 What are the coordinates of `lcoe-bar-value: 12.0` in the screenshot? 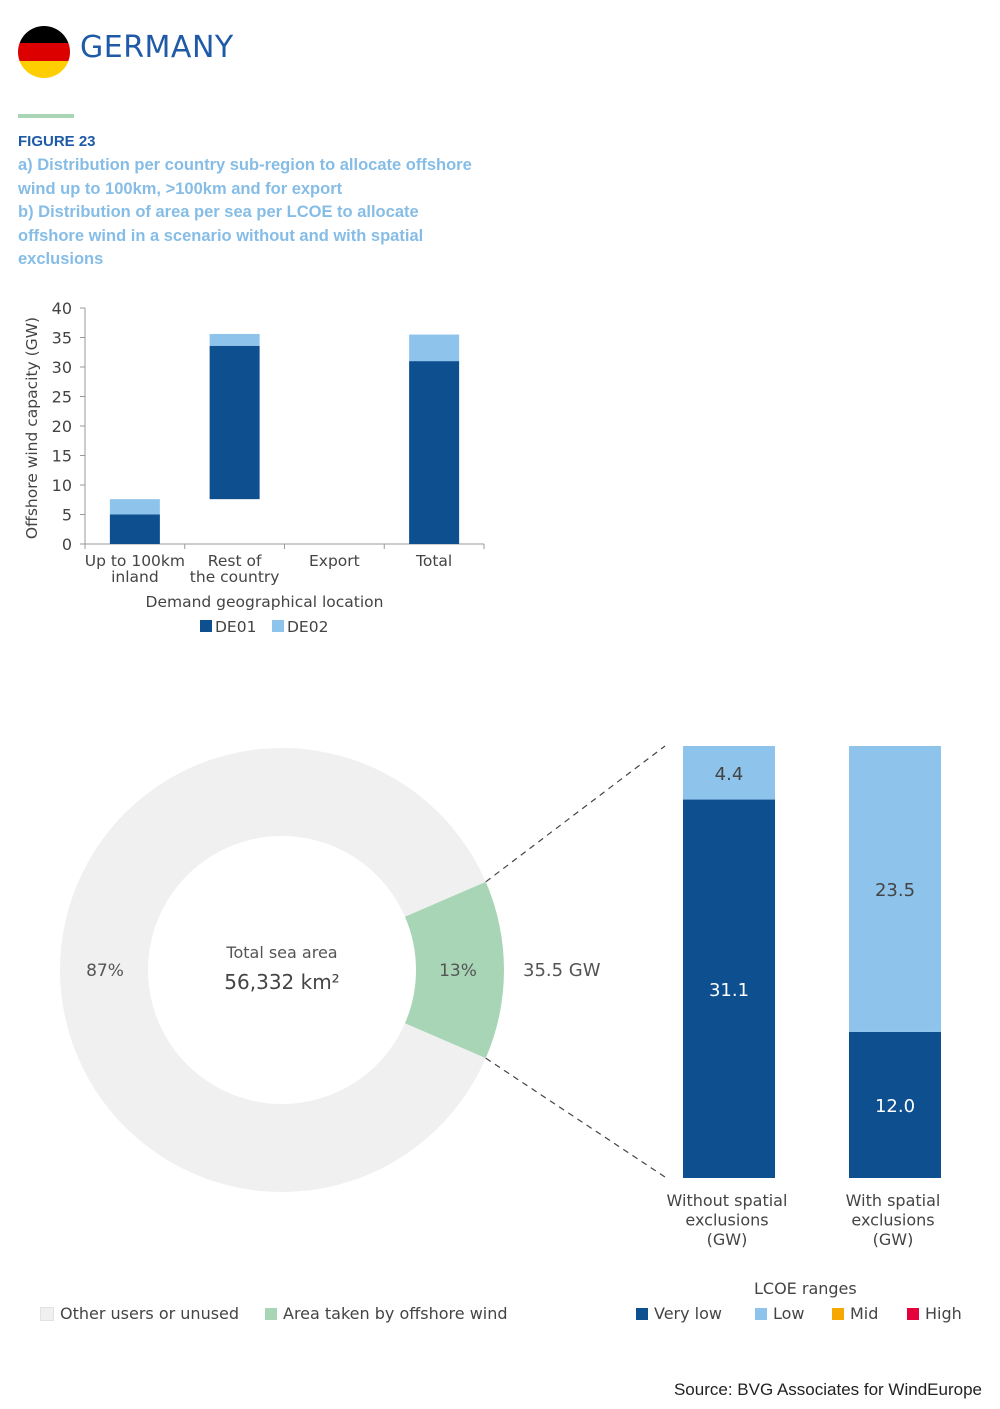 It's located at (895, 1106).